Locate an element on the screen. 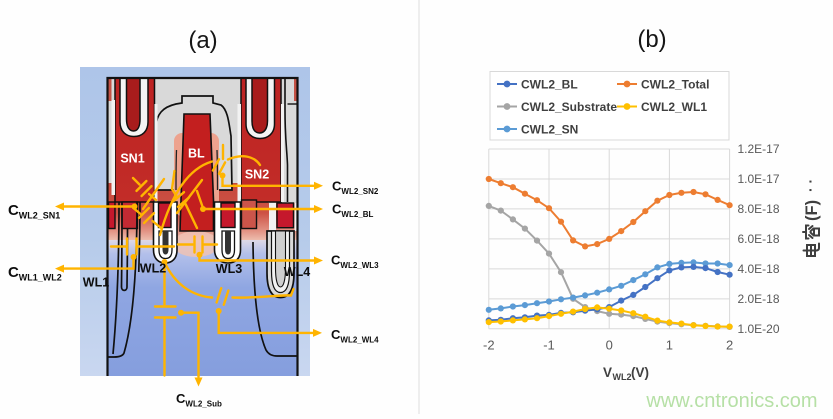 The height and width of the screenshot is (419, 833). svg-text: CWL2_SN is located at coordinates (549, 129).